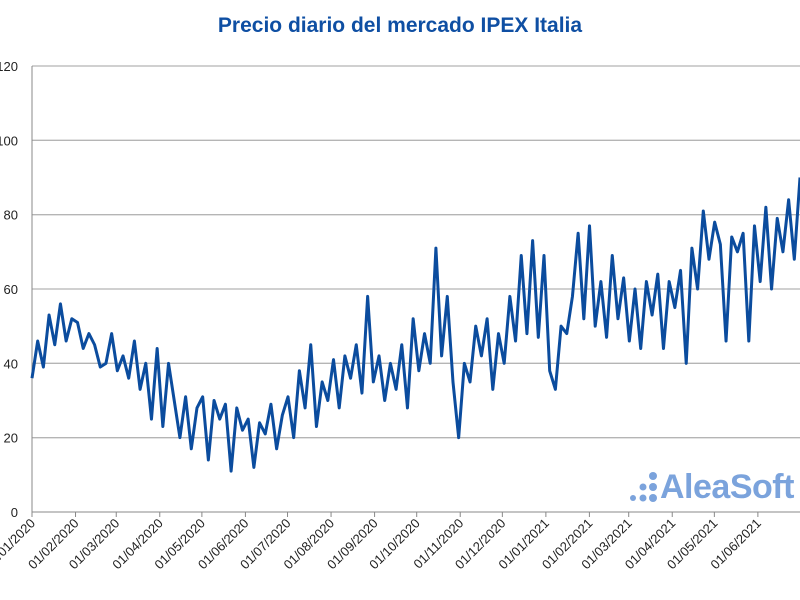 The image size is (800, 600). Describe the element at coordinates (11, 438) in the screenshot. I see `y-tick-label: 20` at that location.